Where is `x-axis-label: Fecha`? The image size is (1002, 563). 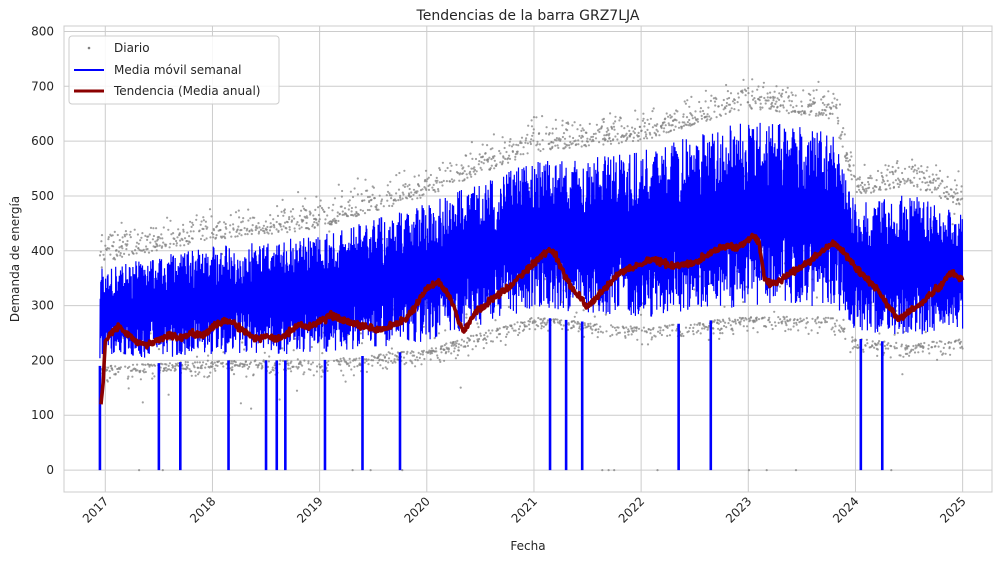 x-axis-label: Fecha is located at coordinates (527, 546).